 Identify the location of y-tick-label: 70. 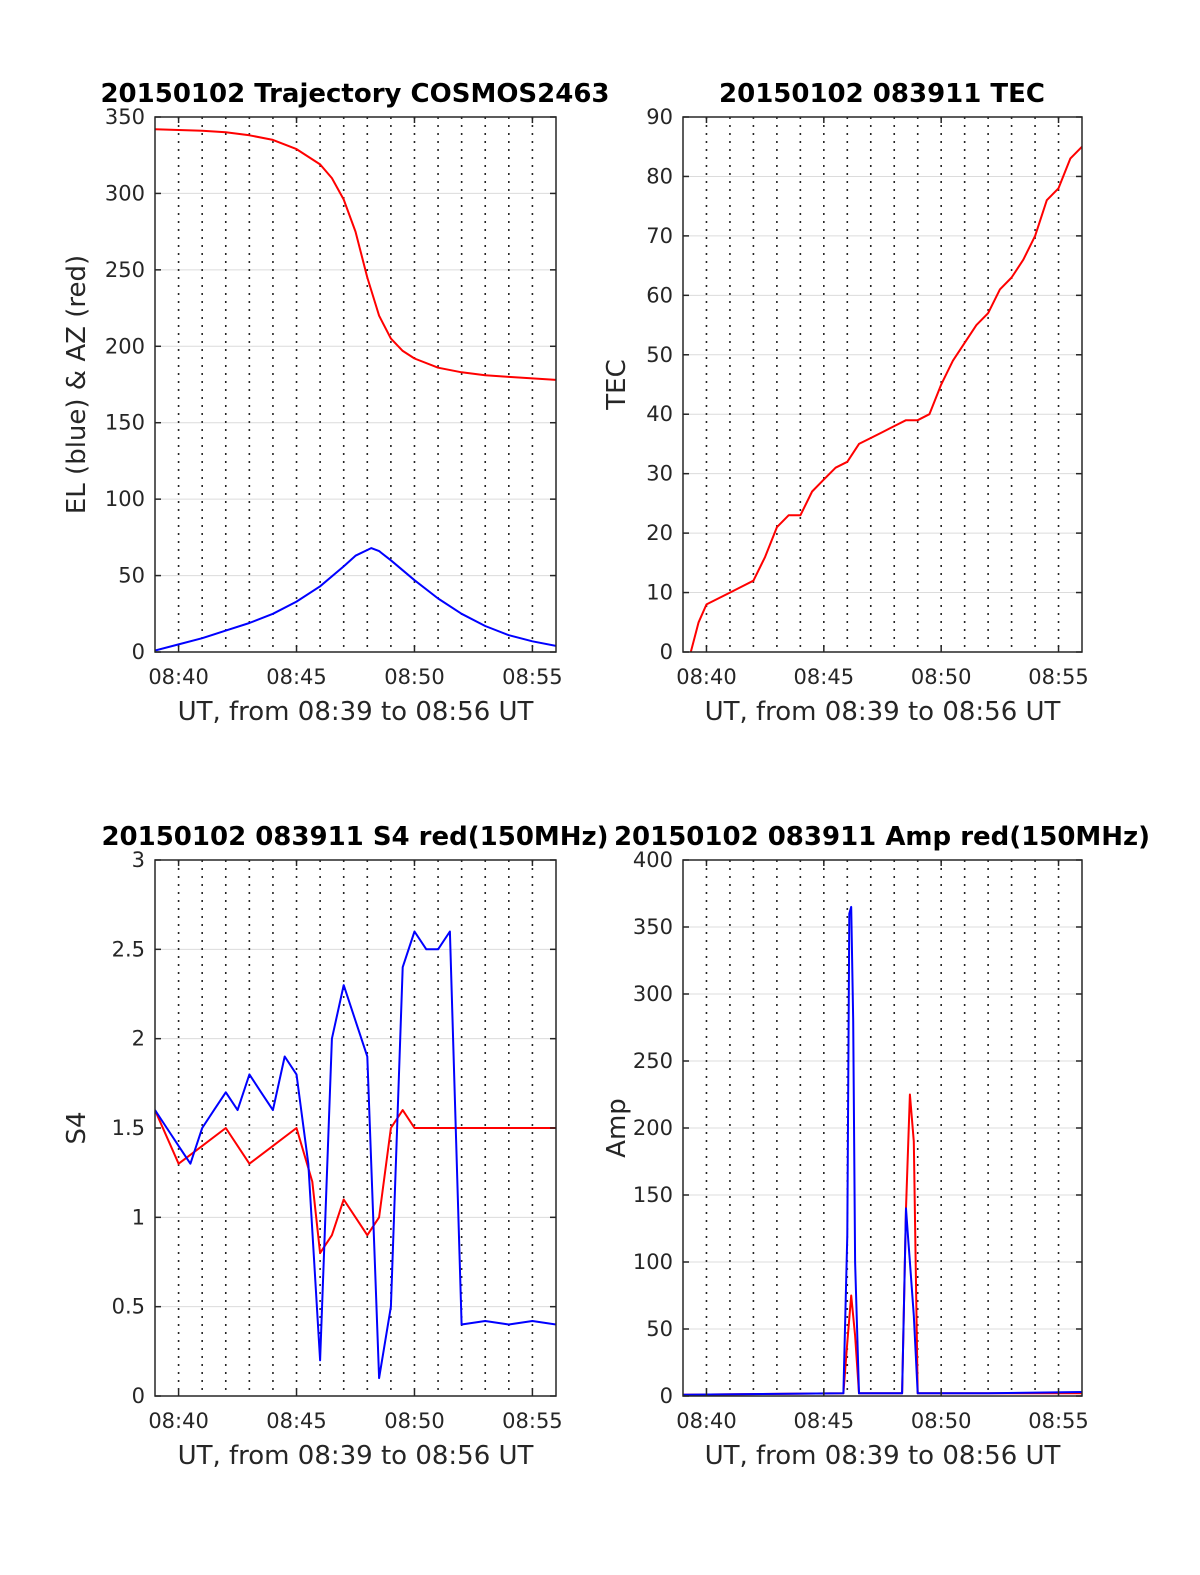
(659, 236).